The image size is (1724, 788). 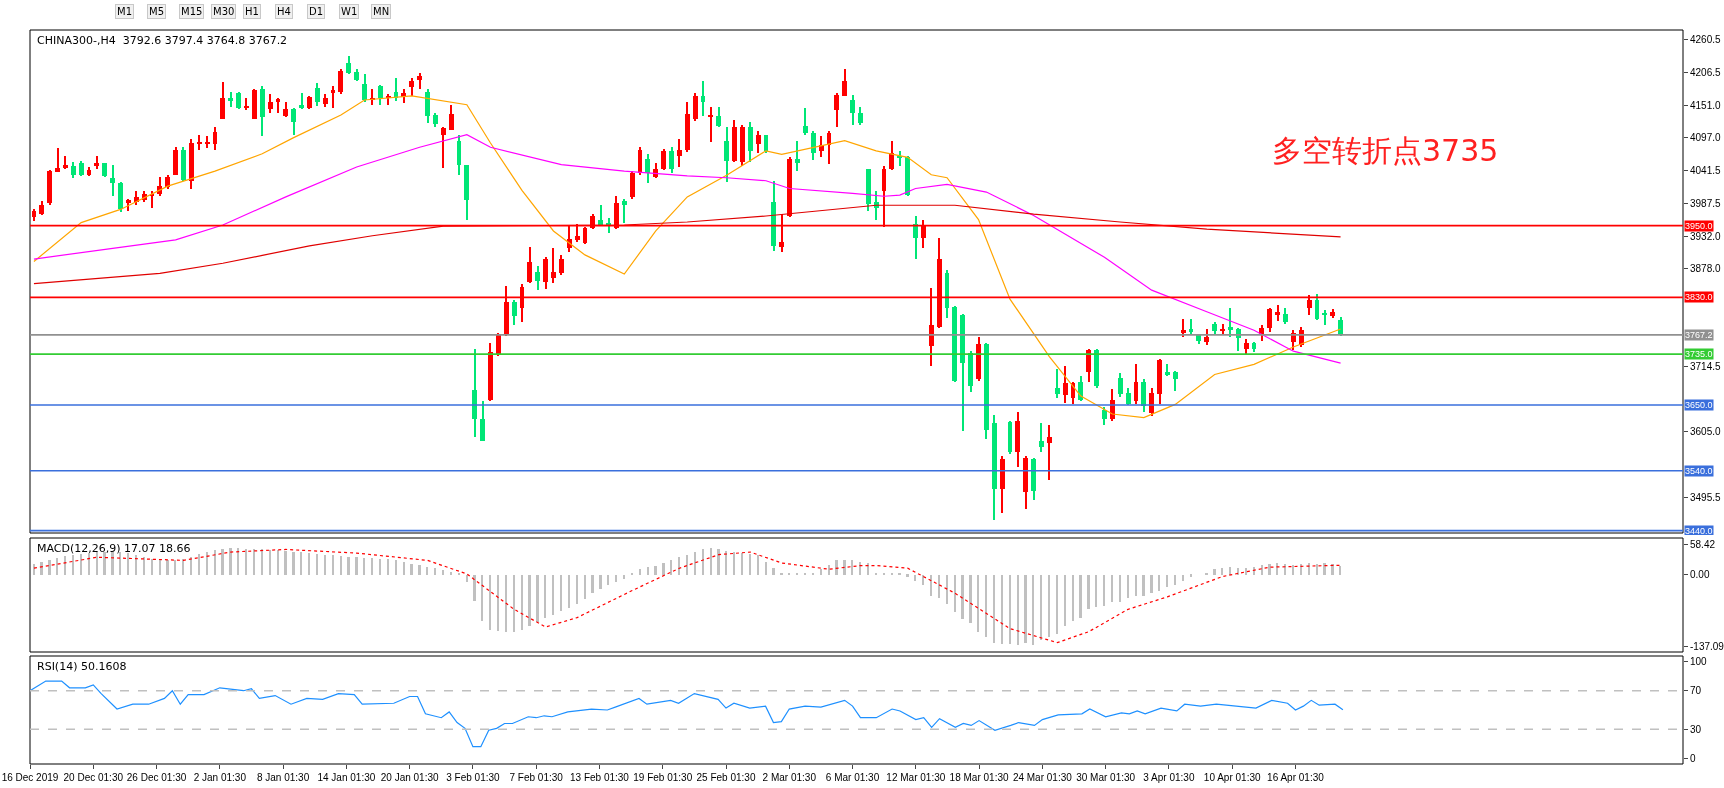 I want to click on y-tick-label: 58.42, so click(x=1703, y=545).